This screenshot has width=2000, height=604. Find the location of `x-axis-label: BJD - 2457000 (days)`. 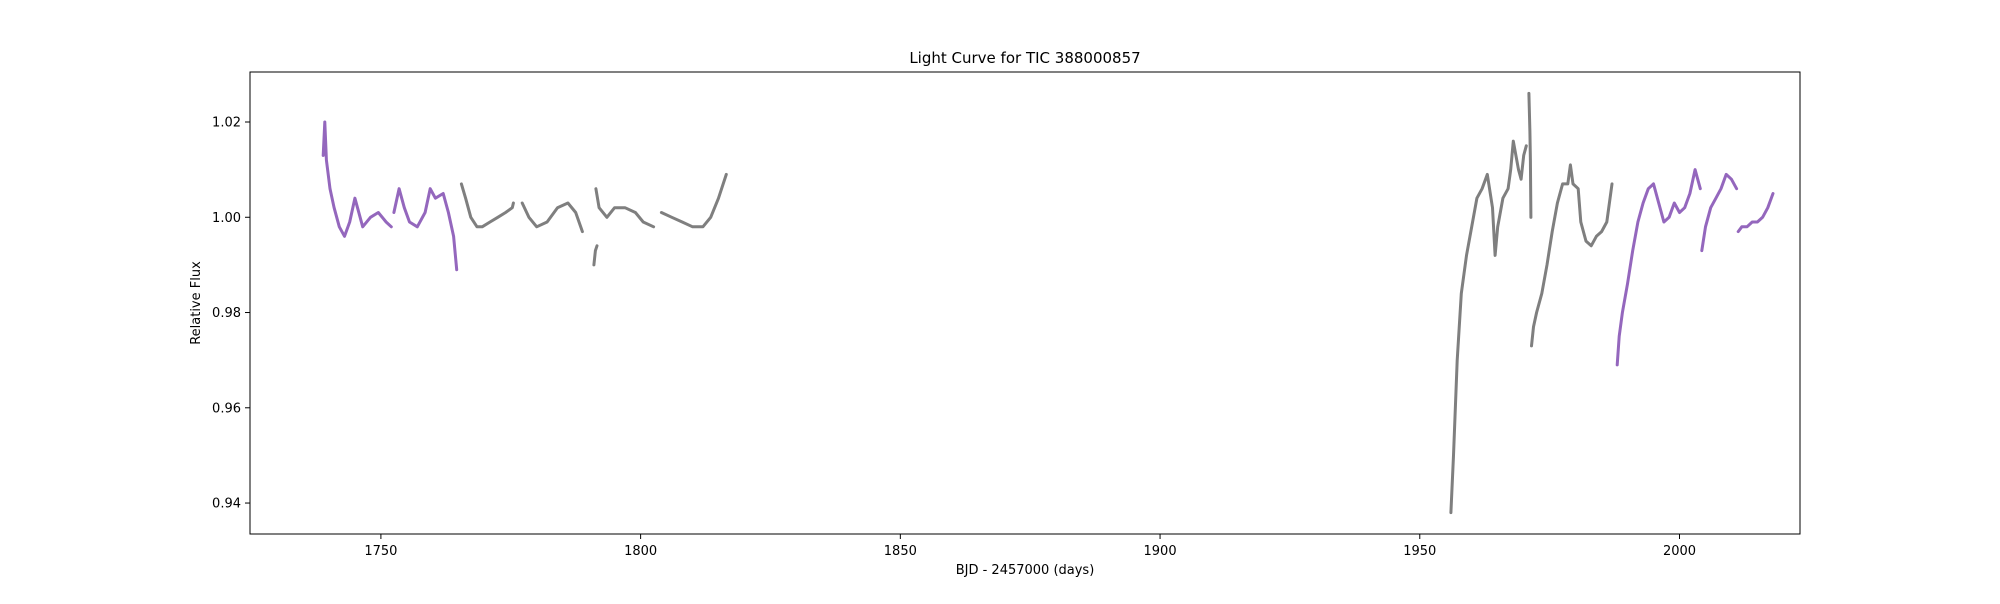

x-axis-label: BJD - 2457000 (days) is located at coordinates (1025, 570).